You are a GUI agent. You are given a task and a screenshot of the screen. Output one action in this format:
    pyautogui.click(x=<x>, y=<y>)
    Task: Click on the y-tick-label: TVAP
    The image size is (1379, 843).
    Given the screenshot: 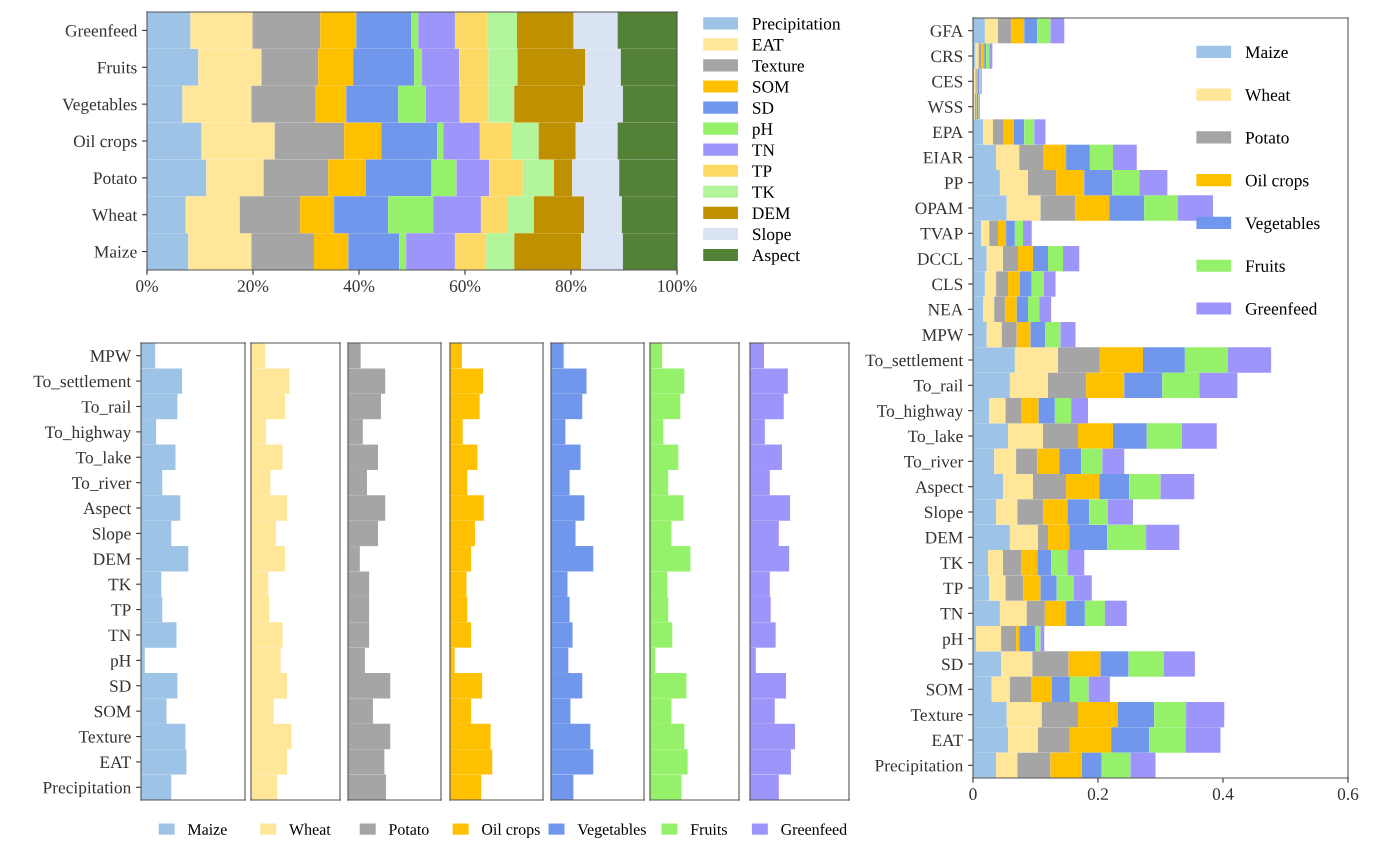 What is the action you would take?
    pyautogui.click(x=941, y=233)
    